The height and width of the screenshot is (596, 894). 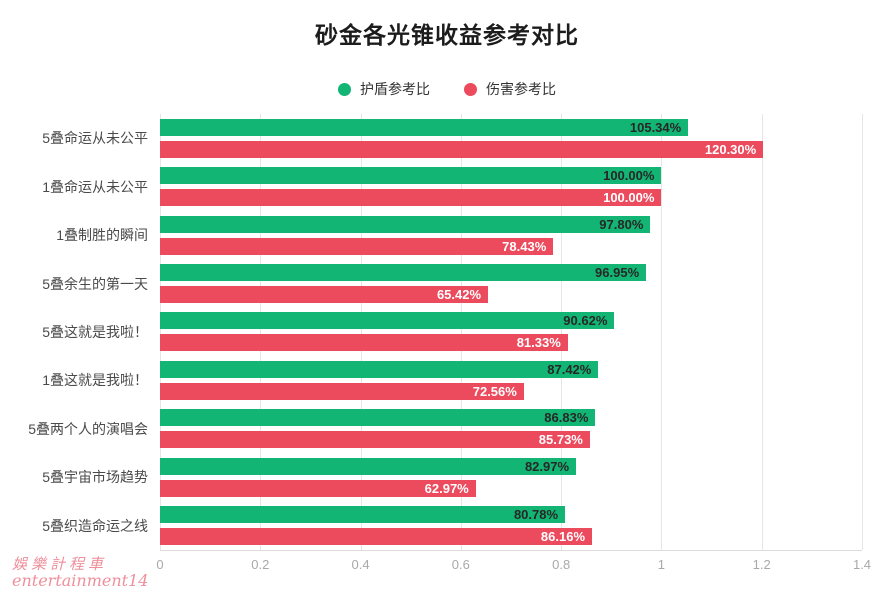 What do you see at coordinates (452, 332) in the screenshot?
I see `bar-group: 5叠这就是我啦！ 90.62% 81.33%` at bounding box center [452, 332].